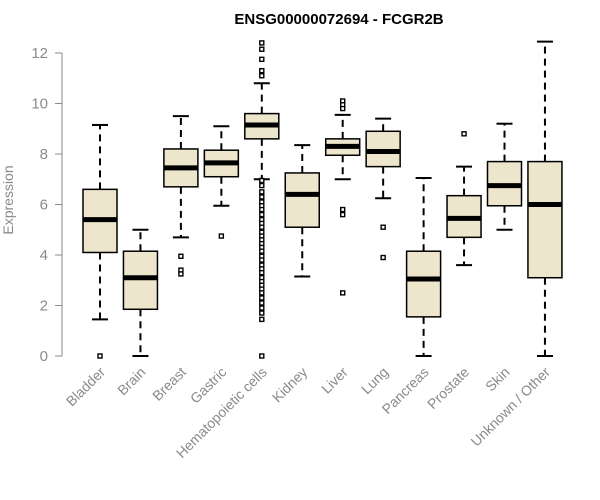 The image size is (600, 500). I want to click on x-tick-label: Kidney, so click(290, 385).